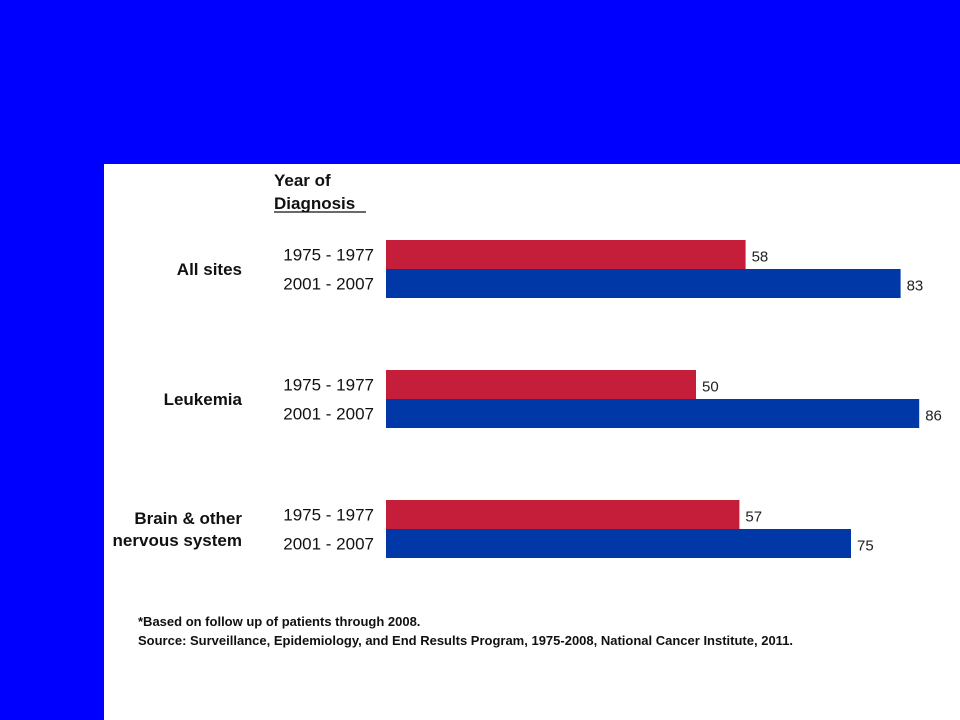  What do you see at coordinates (653, 413) in the screenshot?
I see `bar-leukemia-2001-2007` at bounding box center [653, 413].